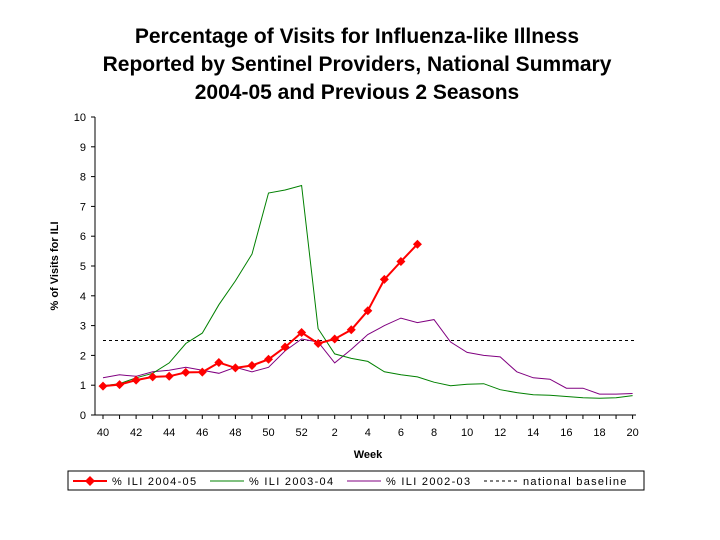 Image resolution: width=720 pixels, height=540 pixels. I want to click on x-tick-label: 20, so click(632, 433).